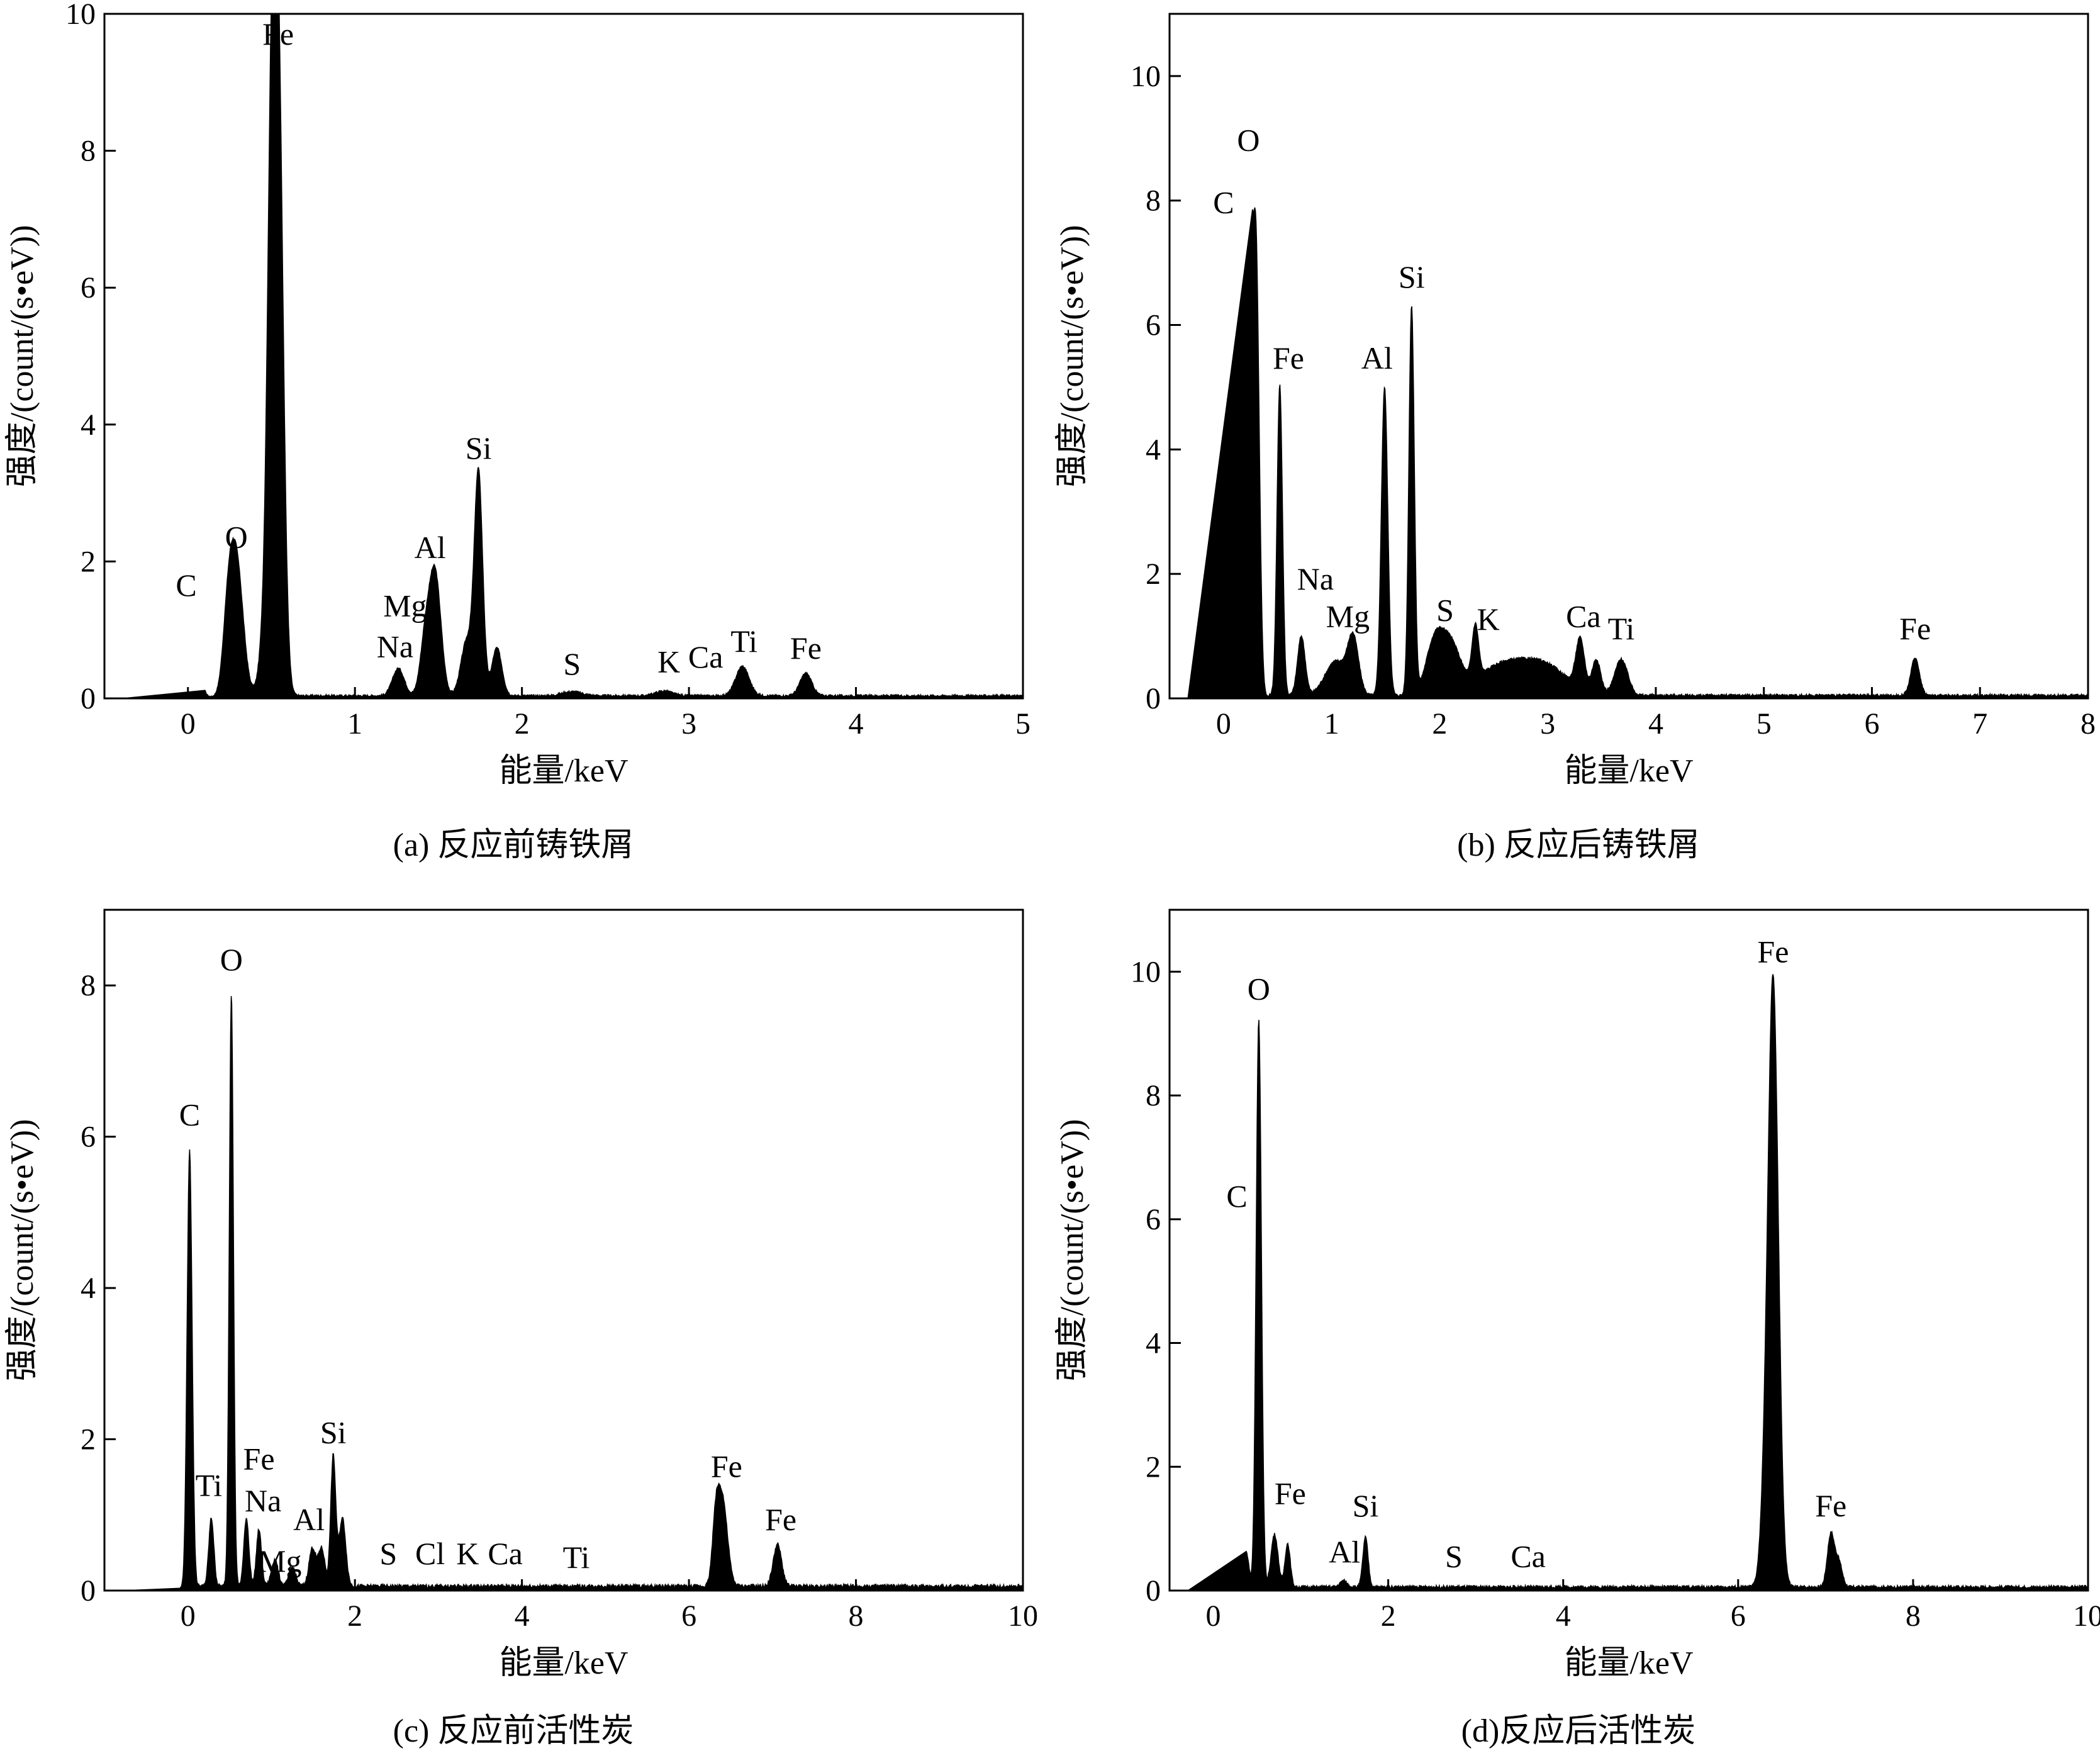  Describe the element at coordinates (1578, 845) in the screenshot. I see `caption-b: (b) 反应后铸铁屑` at that location.